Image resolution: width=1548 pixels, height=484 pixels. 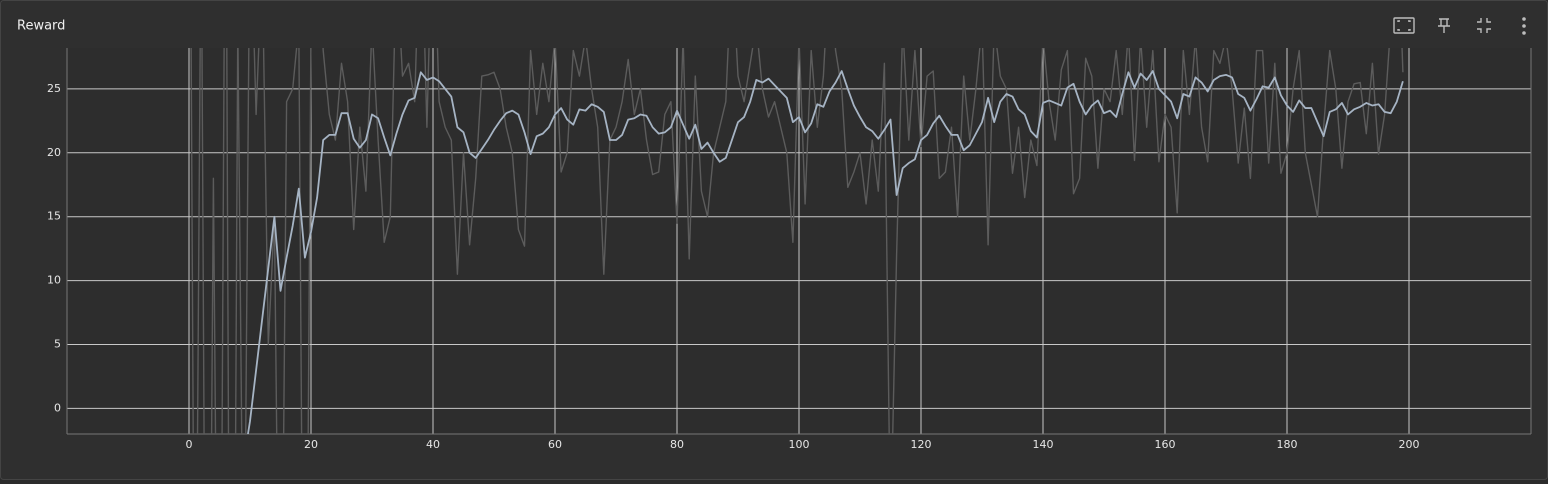 I want to click on y-tick-label: 15, so click(x=54, y=216).